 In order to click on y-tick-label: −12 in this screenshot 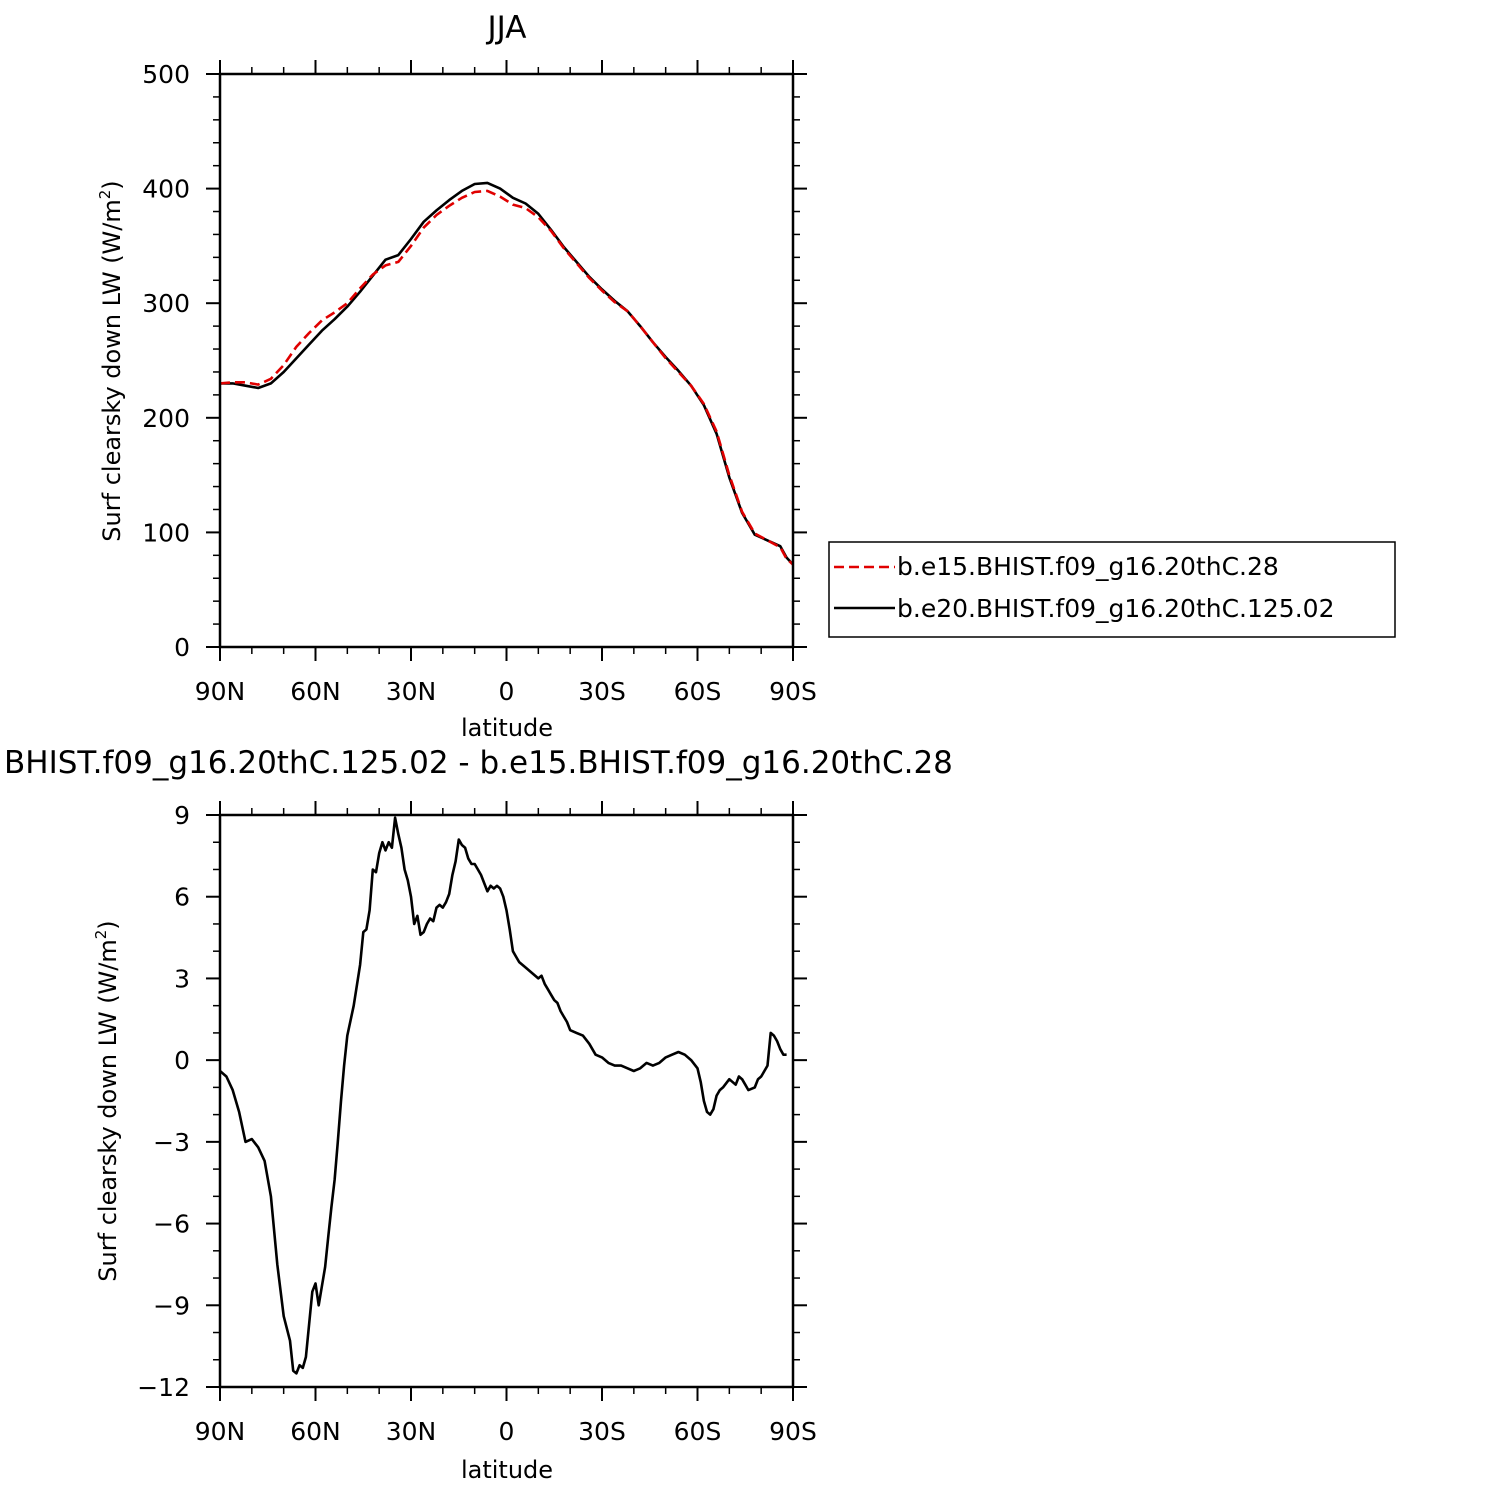, I will do `click(163, 1387)`.